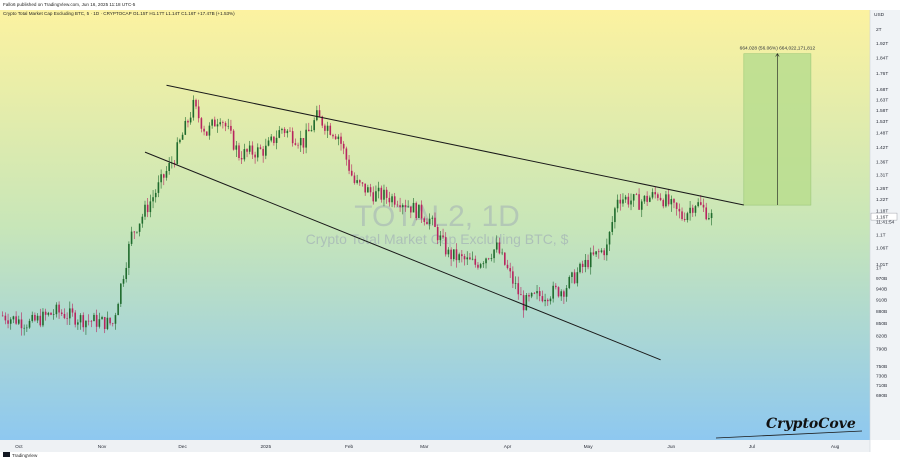 The width and height of the screenshot is (900, 462). I want to click on y-tick-label: 910B, so click(881, 301).